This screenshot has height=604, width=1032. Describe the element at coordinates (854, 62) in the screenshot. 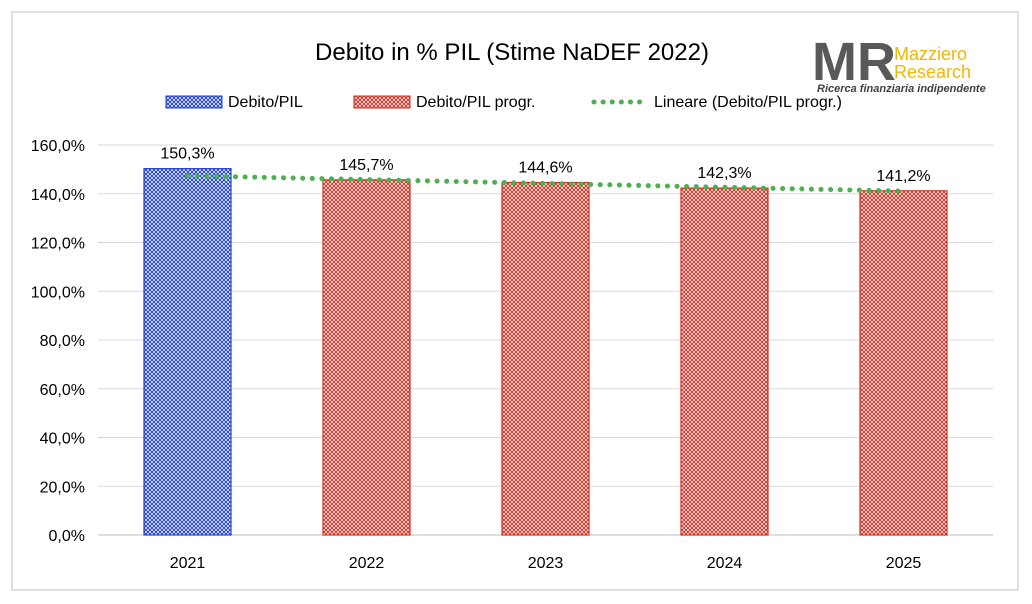

I see `logo-mark: MR` at that location.